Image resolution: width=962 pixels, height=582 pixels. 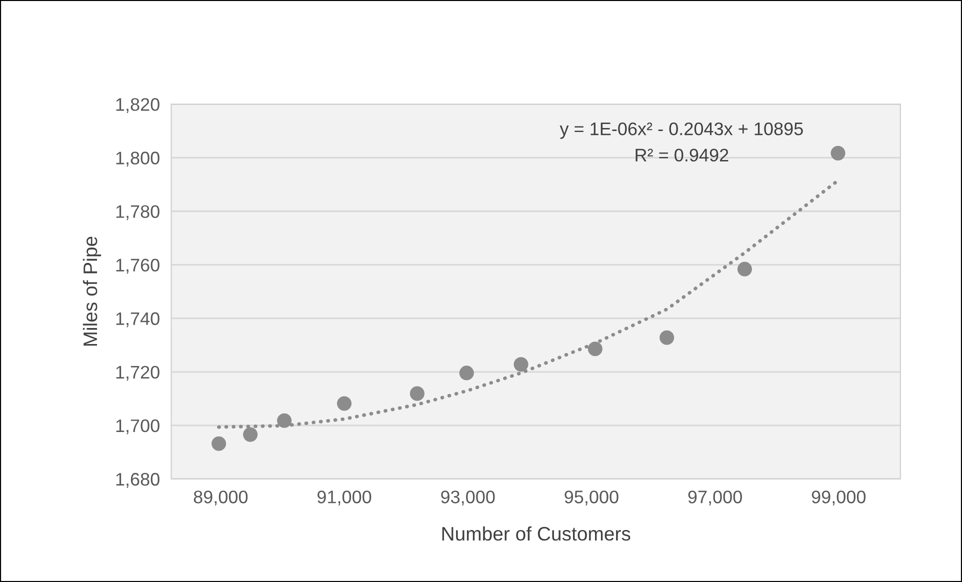 I want to click on x-tick-label: 89,000, so click(x=221, y=498).